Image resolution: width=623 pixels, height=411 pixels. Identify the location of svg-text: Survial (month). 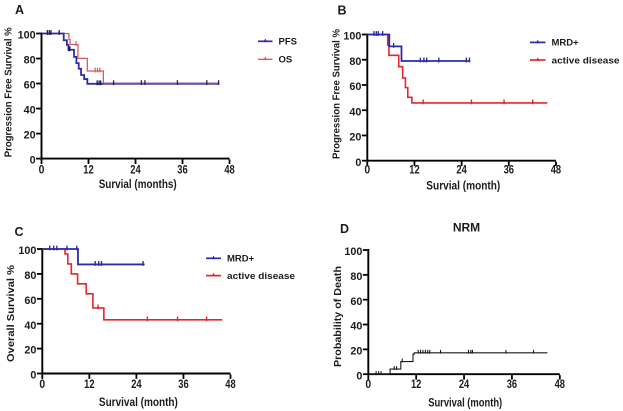
(463, 185).